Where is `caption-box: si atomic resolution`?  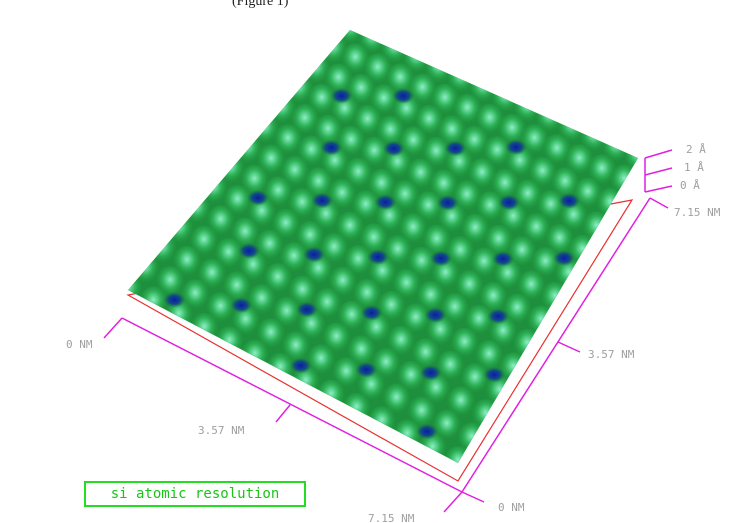
caption-box: si atomic resolution is located at coordinates (195, 494).